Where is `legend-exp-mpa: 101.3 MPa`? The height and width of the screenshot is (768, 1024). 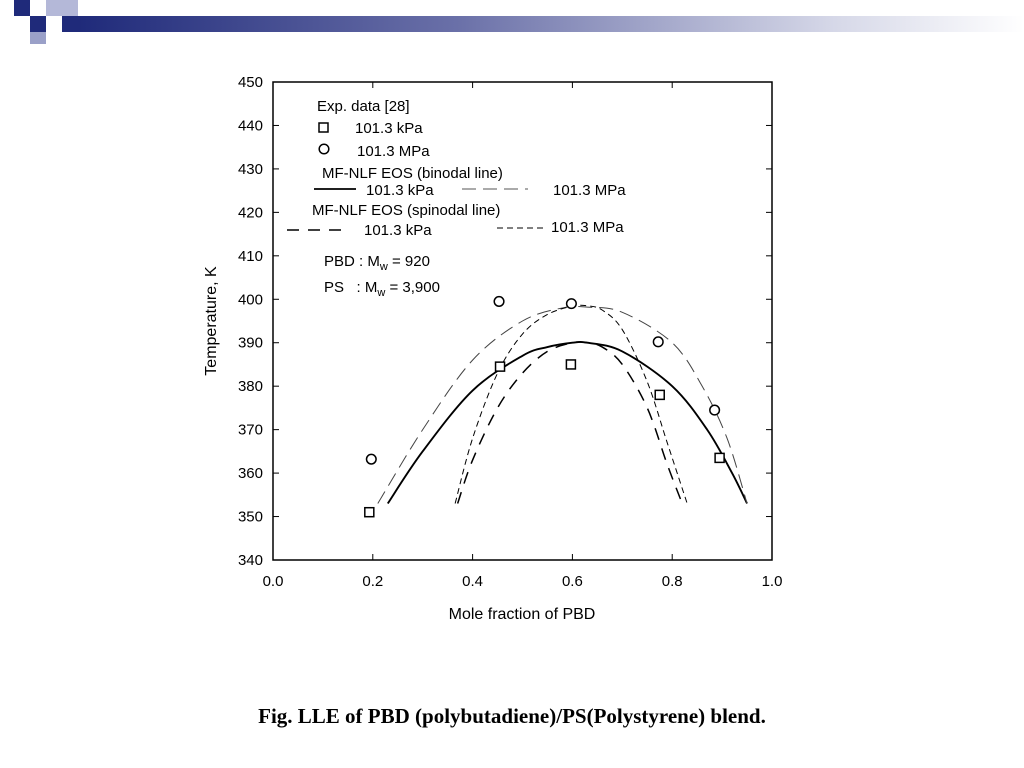 legend-exp-mpa: 101.3 MPa is located at coordinates (393, 151).